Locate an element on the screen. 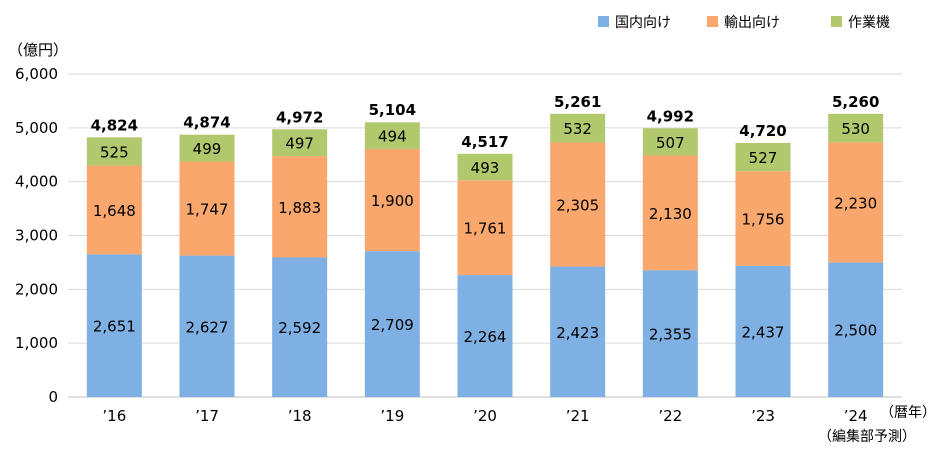  x-tick-label: ’24 is located at coordinates (856, 416).